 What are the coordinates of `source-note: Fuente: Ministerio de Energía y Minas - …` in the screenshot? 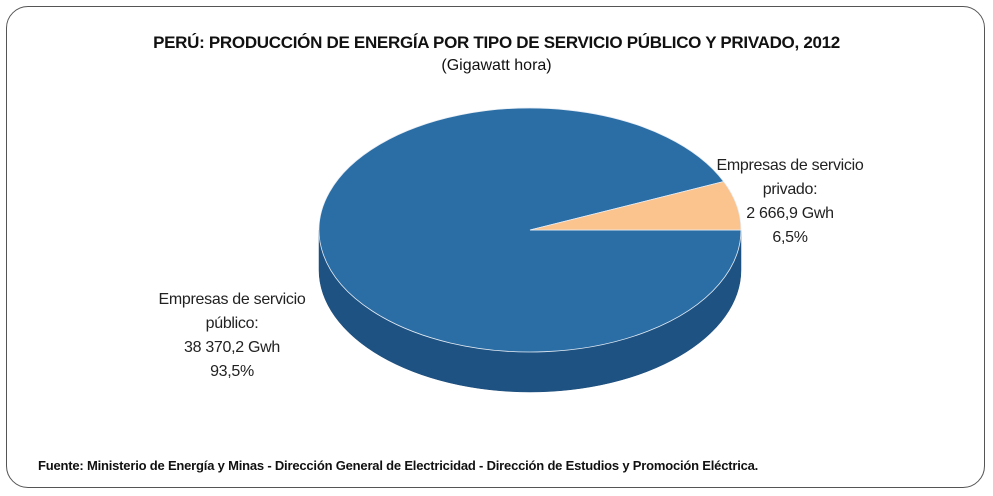 It's located at (398, 465).